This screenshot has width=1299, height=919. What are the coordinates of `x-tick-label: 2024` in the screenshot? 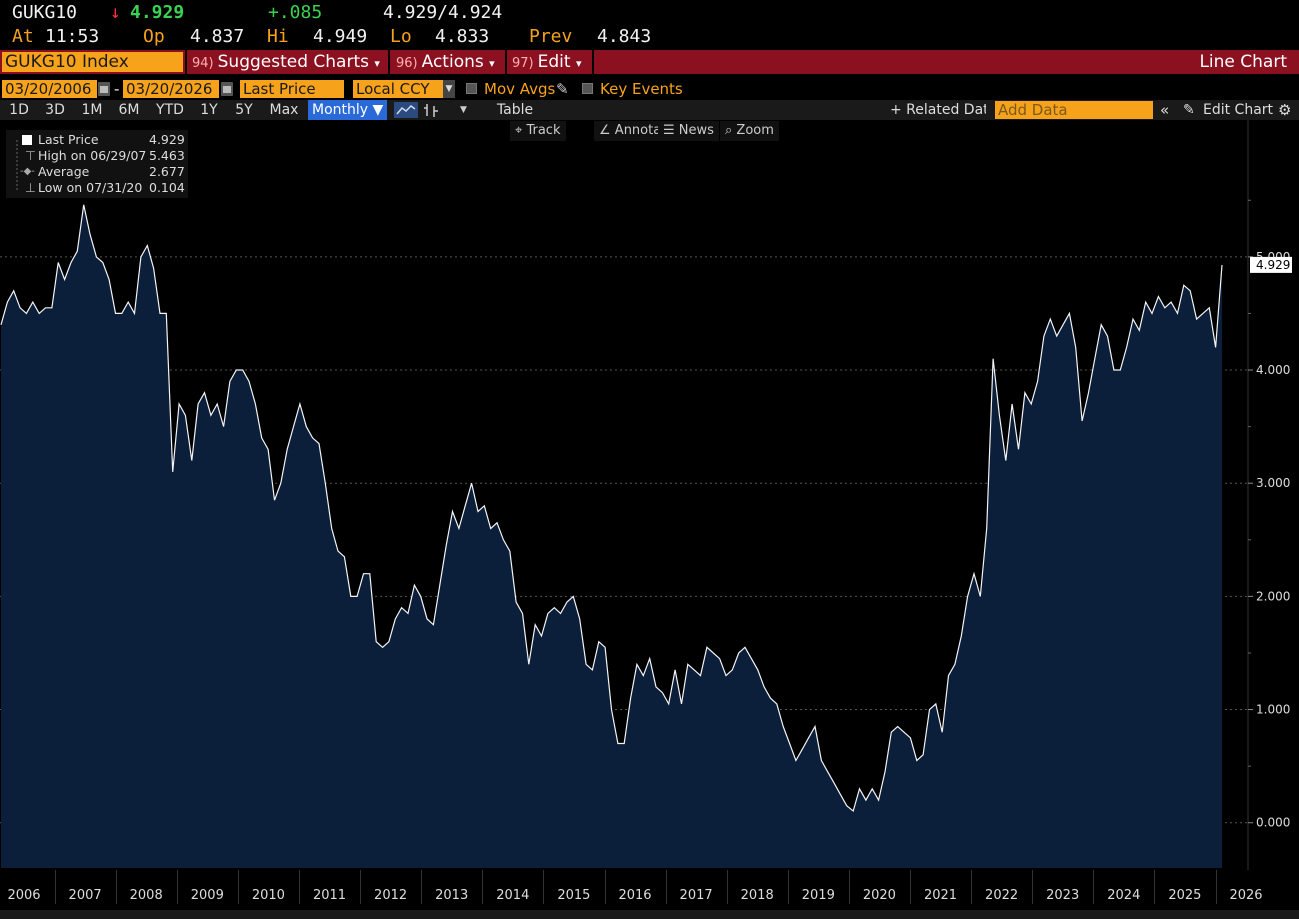 It's located at (1124, 895).